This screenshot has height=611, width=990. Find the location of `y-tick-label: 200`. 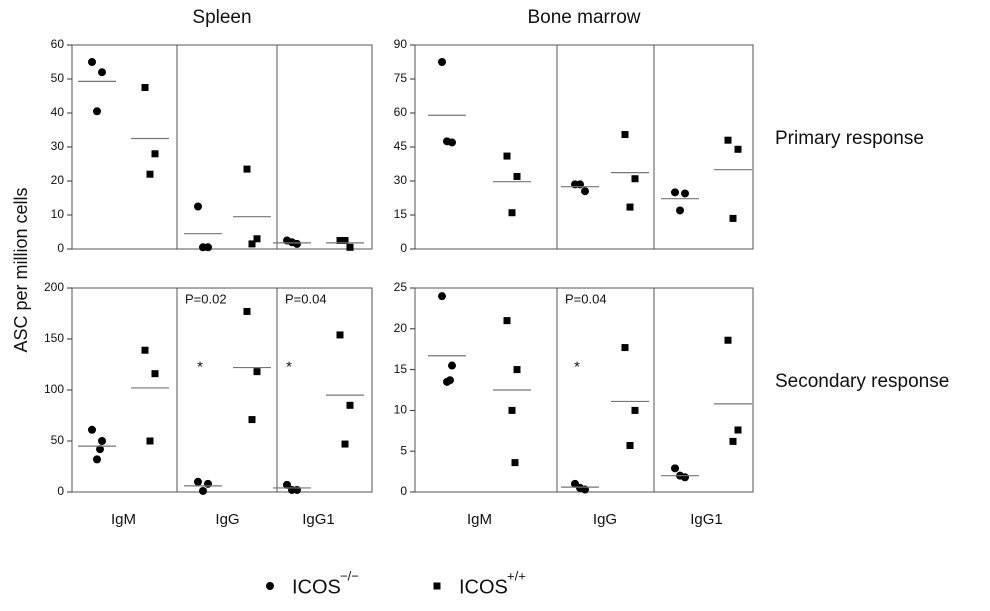

y-tick-label: 200 is located at coordinates (54, 287).